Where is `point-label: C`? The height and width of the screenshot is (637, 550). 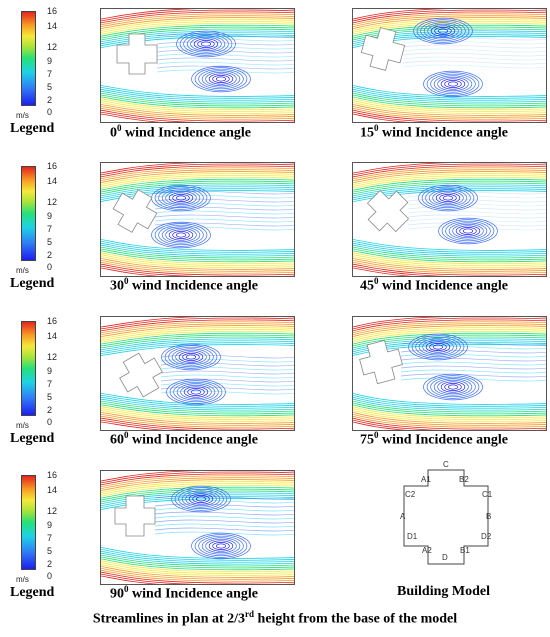 point-label: C is located at coordinates (446, 464).